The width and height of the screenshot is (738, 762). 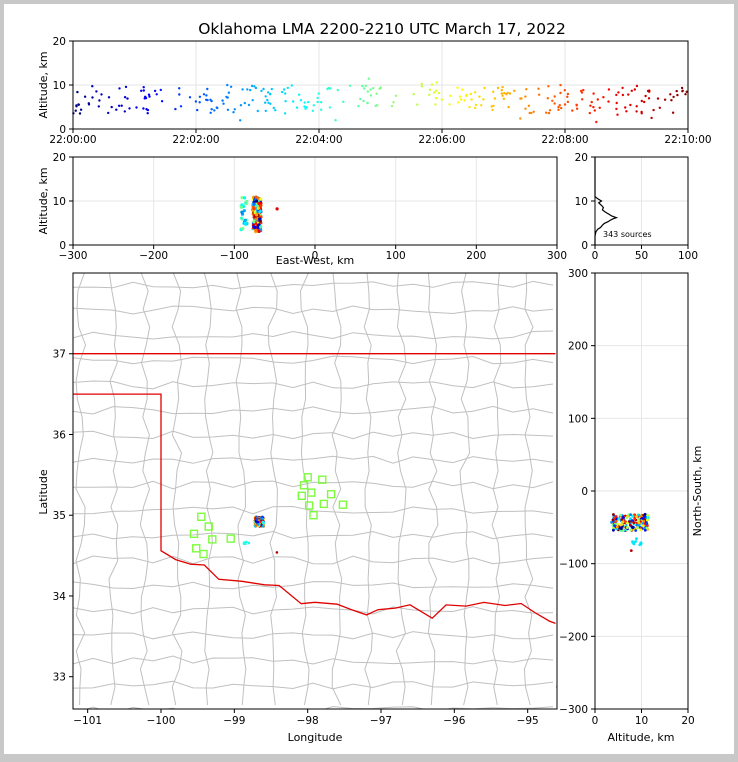 What do you see at coordinates (244, 543) in the screenshot?
I see `plan-view-point` at bounding box center [244, 543].